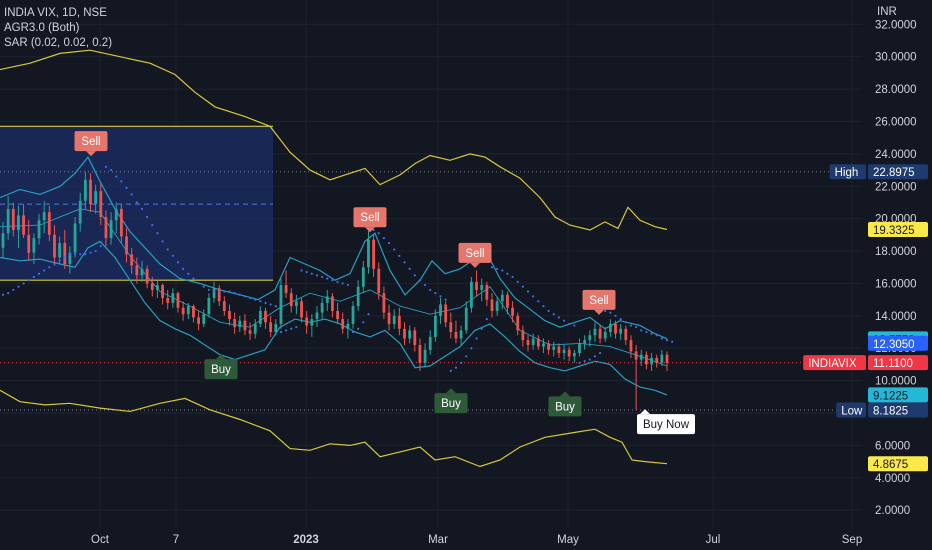 The width and height of the screenshot is (932, 550). Describe the element at coordinates (334, 428) in the screenshot. I see `envelope-lower-line` at that location.